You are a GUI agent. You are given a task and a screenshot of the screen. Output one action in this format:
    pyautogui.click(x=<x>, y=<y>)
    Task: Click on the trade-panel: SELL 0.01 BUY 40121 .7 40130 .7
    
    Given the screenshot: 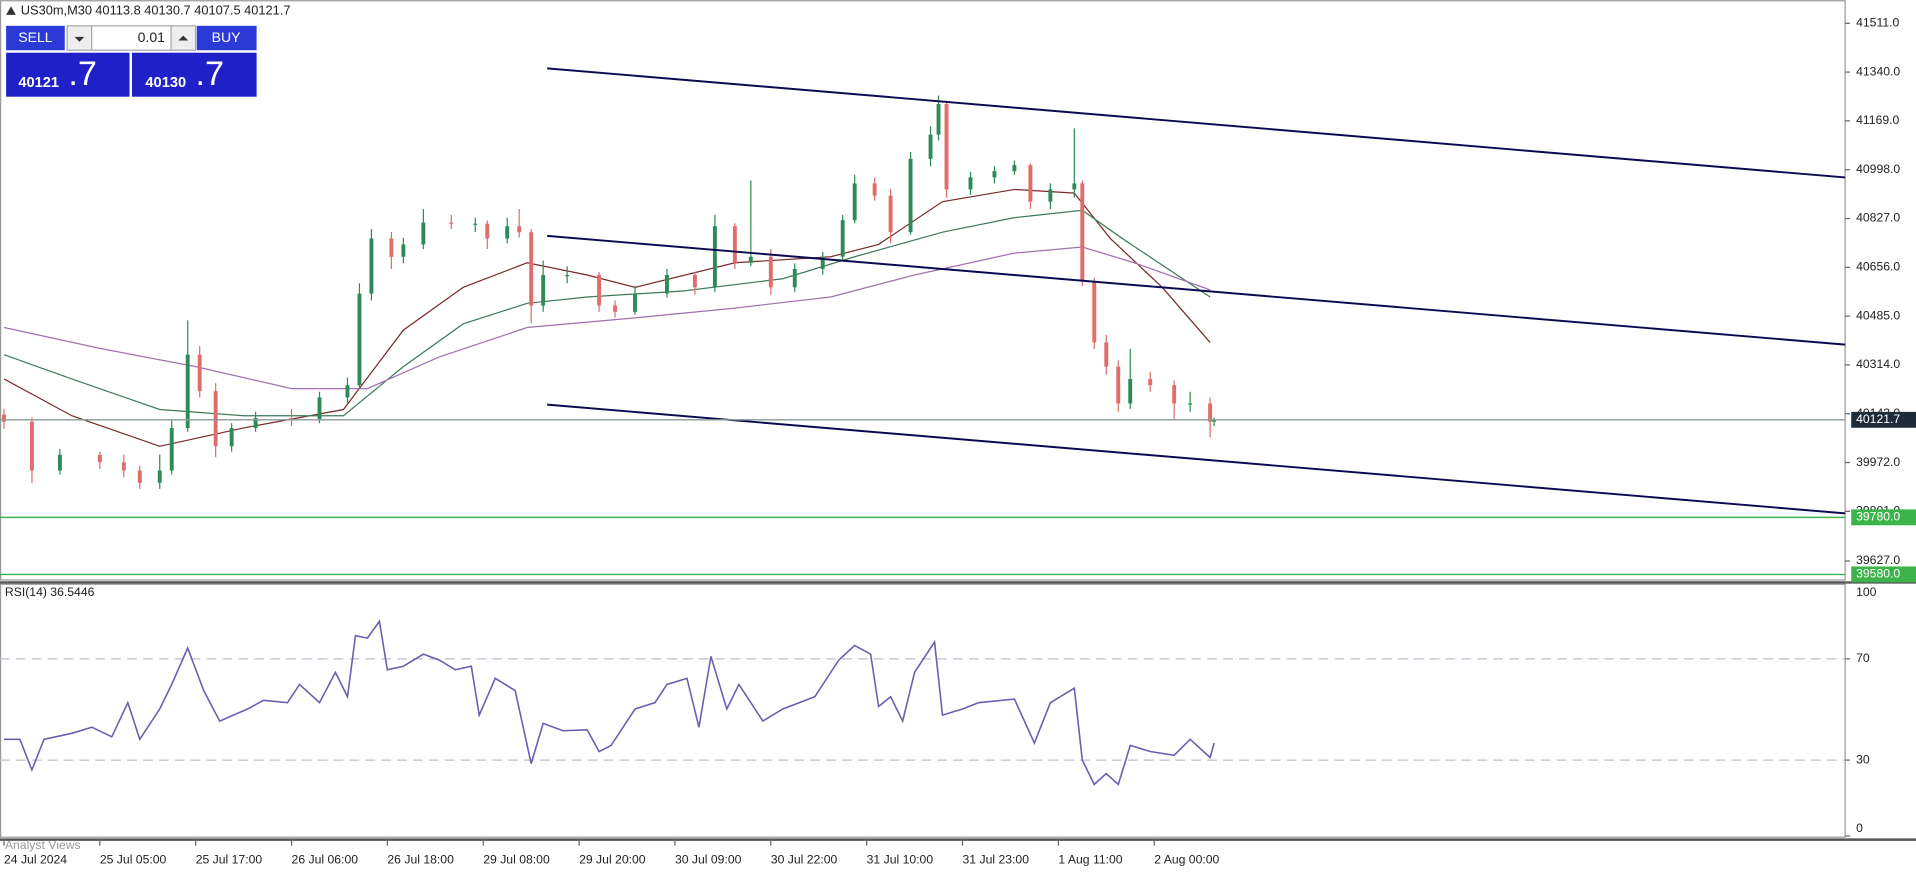 What is the action you would take?
    pyautogui.click(x=131, y=61)
    